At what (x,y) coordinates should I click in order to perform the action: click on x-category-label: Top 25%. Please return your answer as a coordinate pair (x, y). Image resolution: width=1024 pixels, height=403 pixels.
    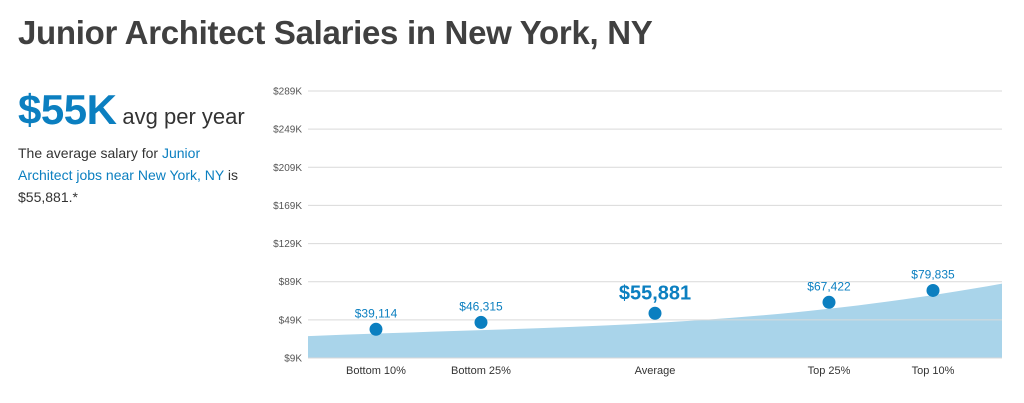
    Looking at the image, I should click on (829, 371).